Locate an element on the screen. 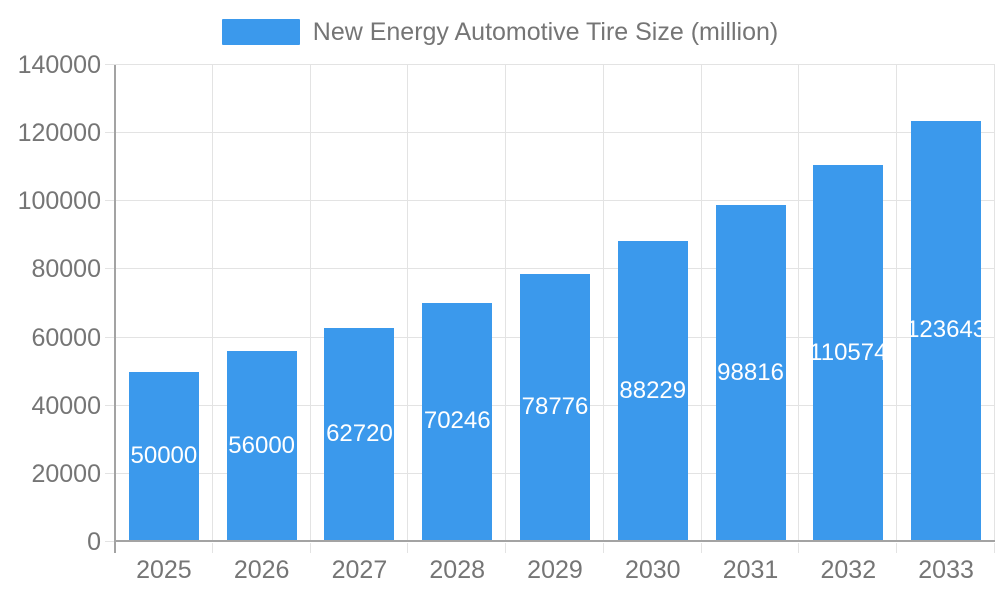  bar-value-label: 50000 is located at coordinates (164, 455).